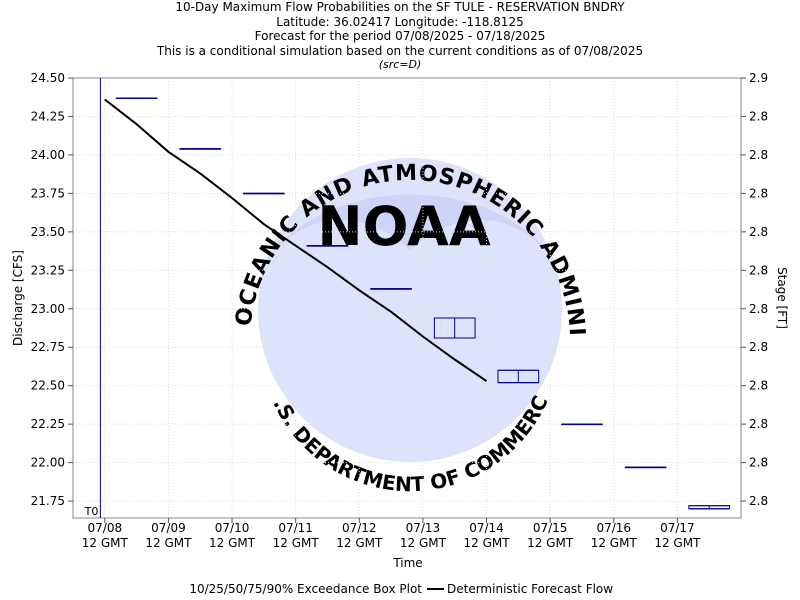  I want to click on location-coordinates: Latitude: 36.02417 Longitude: -118.8125, so click(400, 21).